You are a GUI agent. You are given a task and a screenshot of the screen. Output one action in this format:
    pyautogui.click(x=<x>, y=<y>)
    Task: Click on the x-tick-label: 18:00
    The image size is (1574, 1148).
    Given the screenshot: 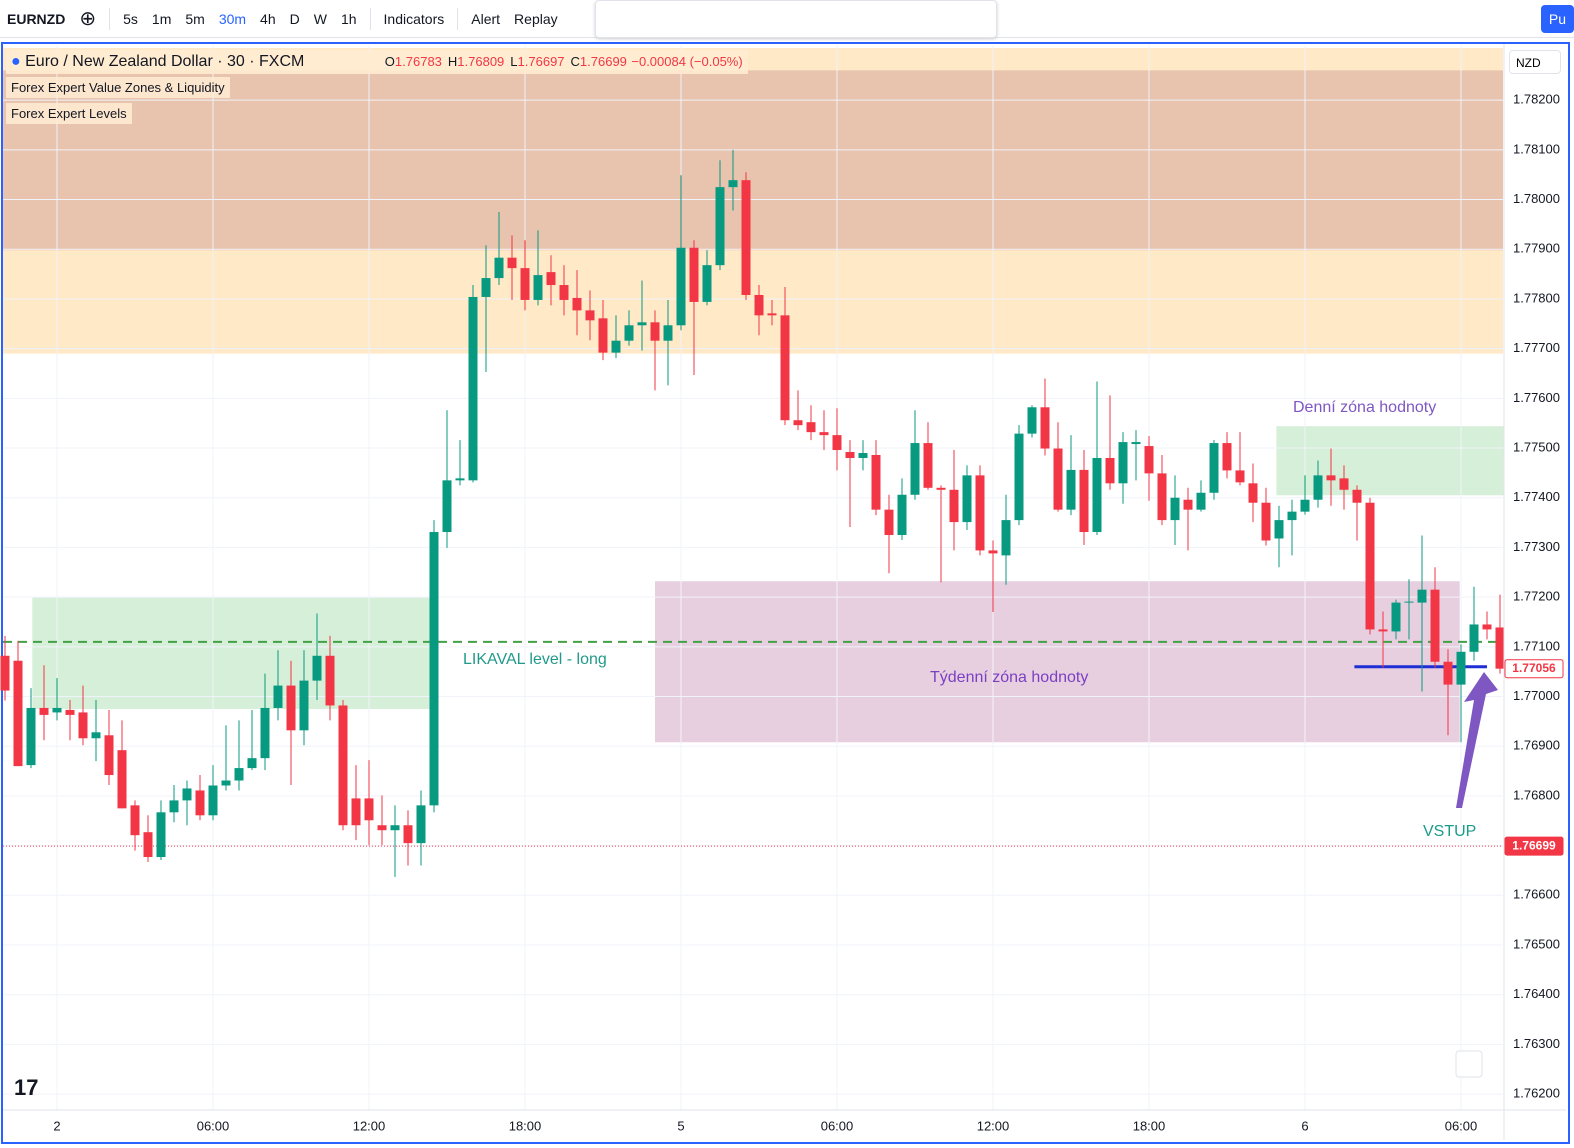 What is the action you would take?
    pyautogui.click(x=525, y=1125)
    